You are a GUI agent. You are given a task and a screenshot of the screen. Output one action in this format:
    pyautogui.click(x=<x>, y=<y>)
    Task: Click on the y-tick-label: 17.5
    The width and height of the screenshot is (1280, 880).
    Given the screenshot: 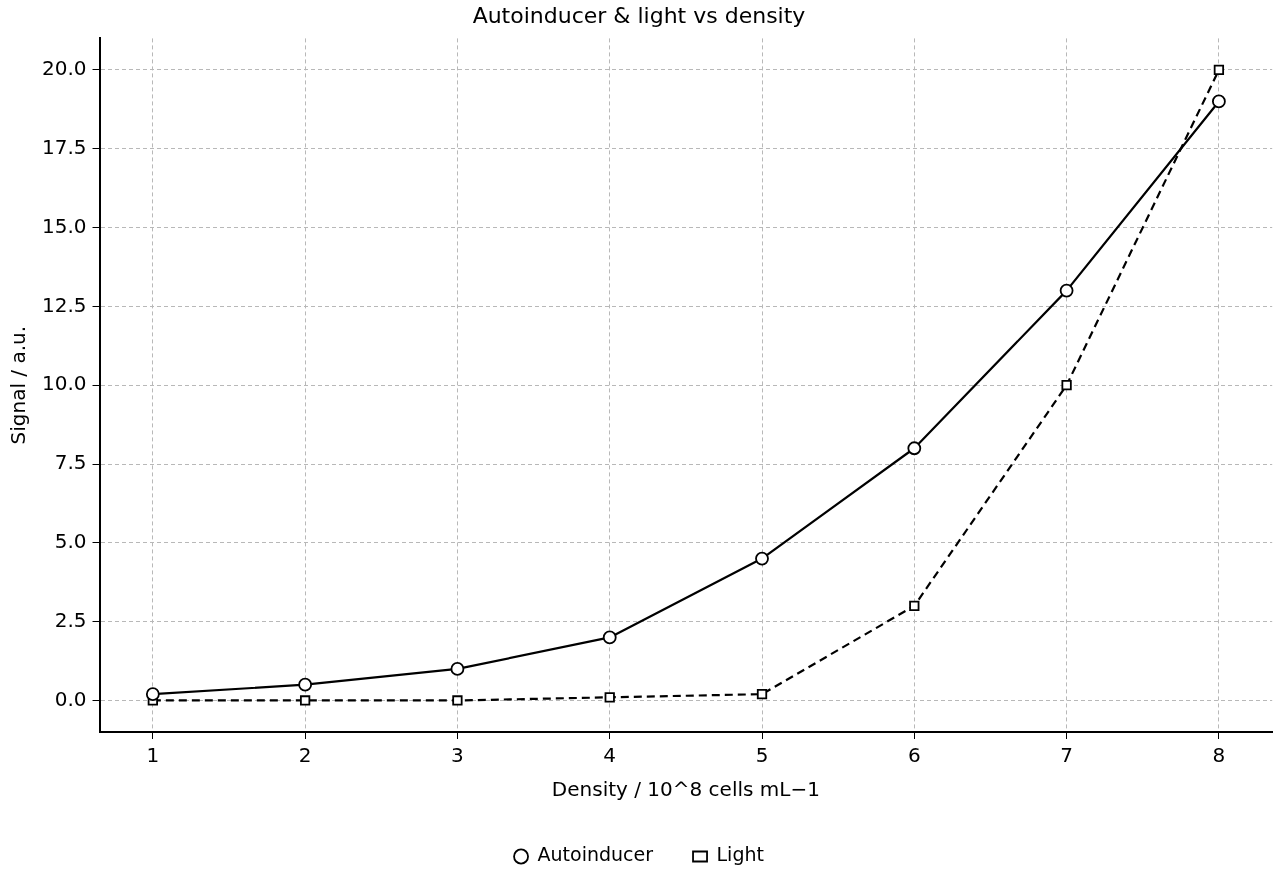 What is the action you would take?
    pyautogui.click(x=64, y=146)
    